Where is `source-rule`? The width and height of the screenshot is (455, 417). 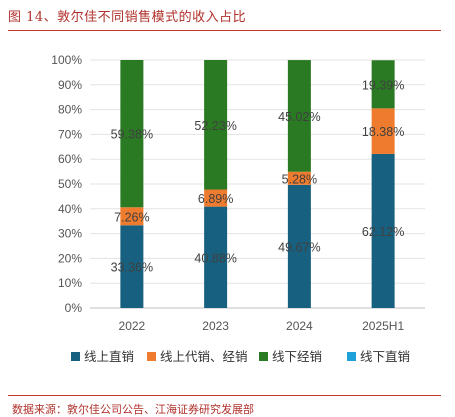 source-rule is located at coordinates (224, 395).